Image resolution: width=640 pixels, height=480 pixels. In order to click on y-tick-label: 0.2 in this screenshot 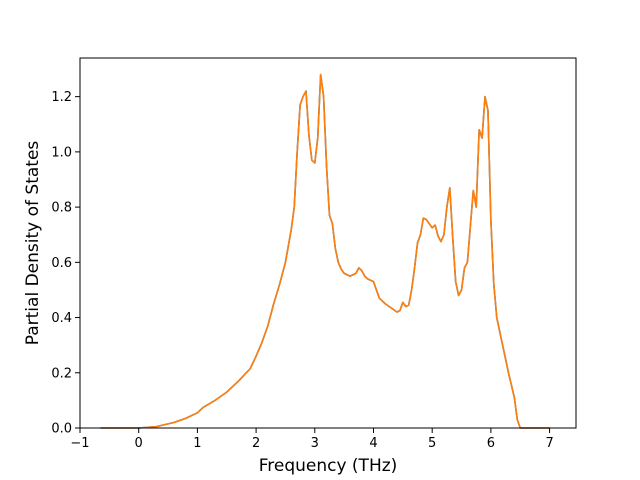, I will do `click(61, 373)`.